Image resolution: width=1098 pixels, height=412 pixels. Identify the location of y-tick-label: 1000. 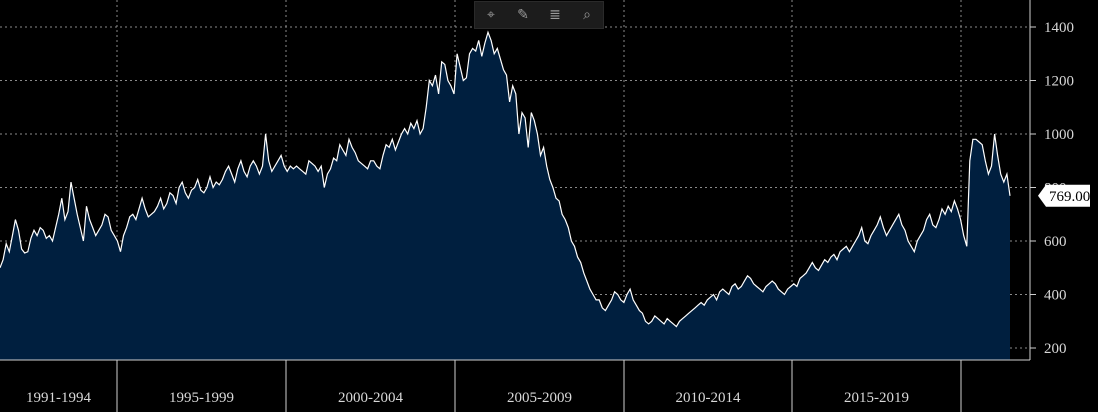
(1059, 135).